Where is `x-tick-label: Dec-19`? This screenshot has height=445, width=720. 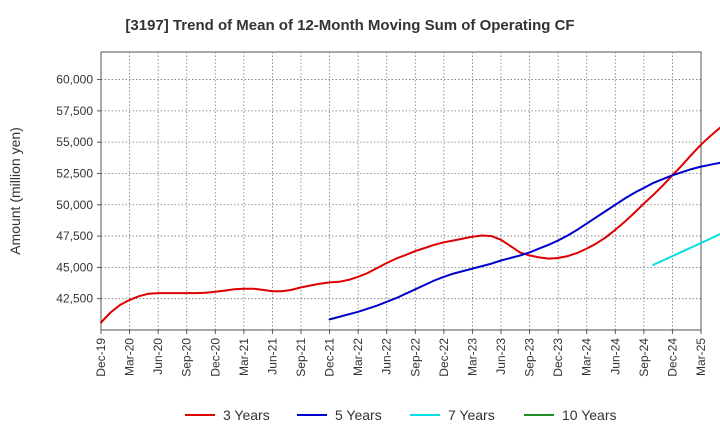
x-tick-label: Dec-19 is located at coordinates (101, 357).